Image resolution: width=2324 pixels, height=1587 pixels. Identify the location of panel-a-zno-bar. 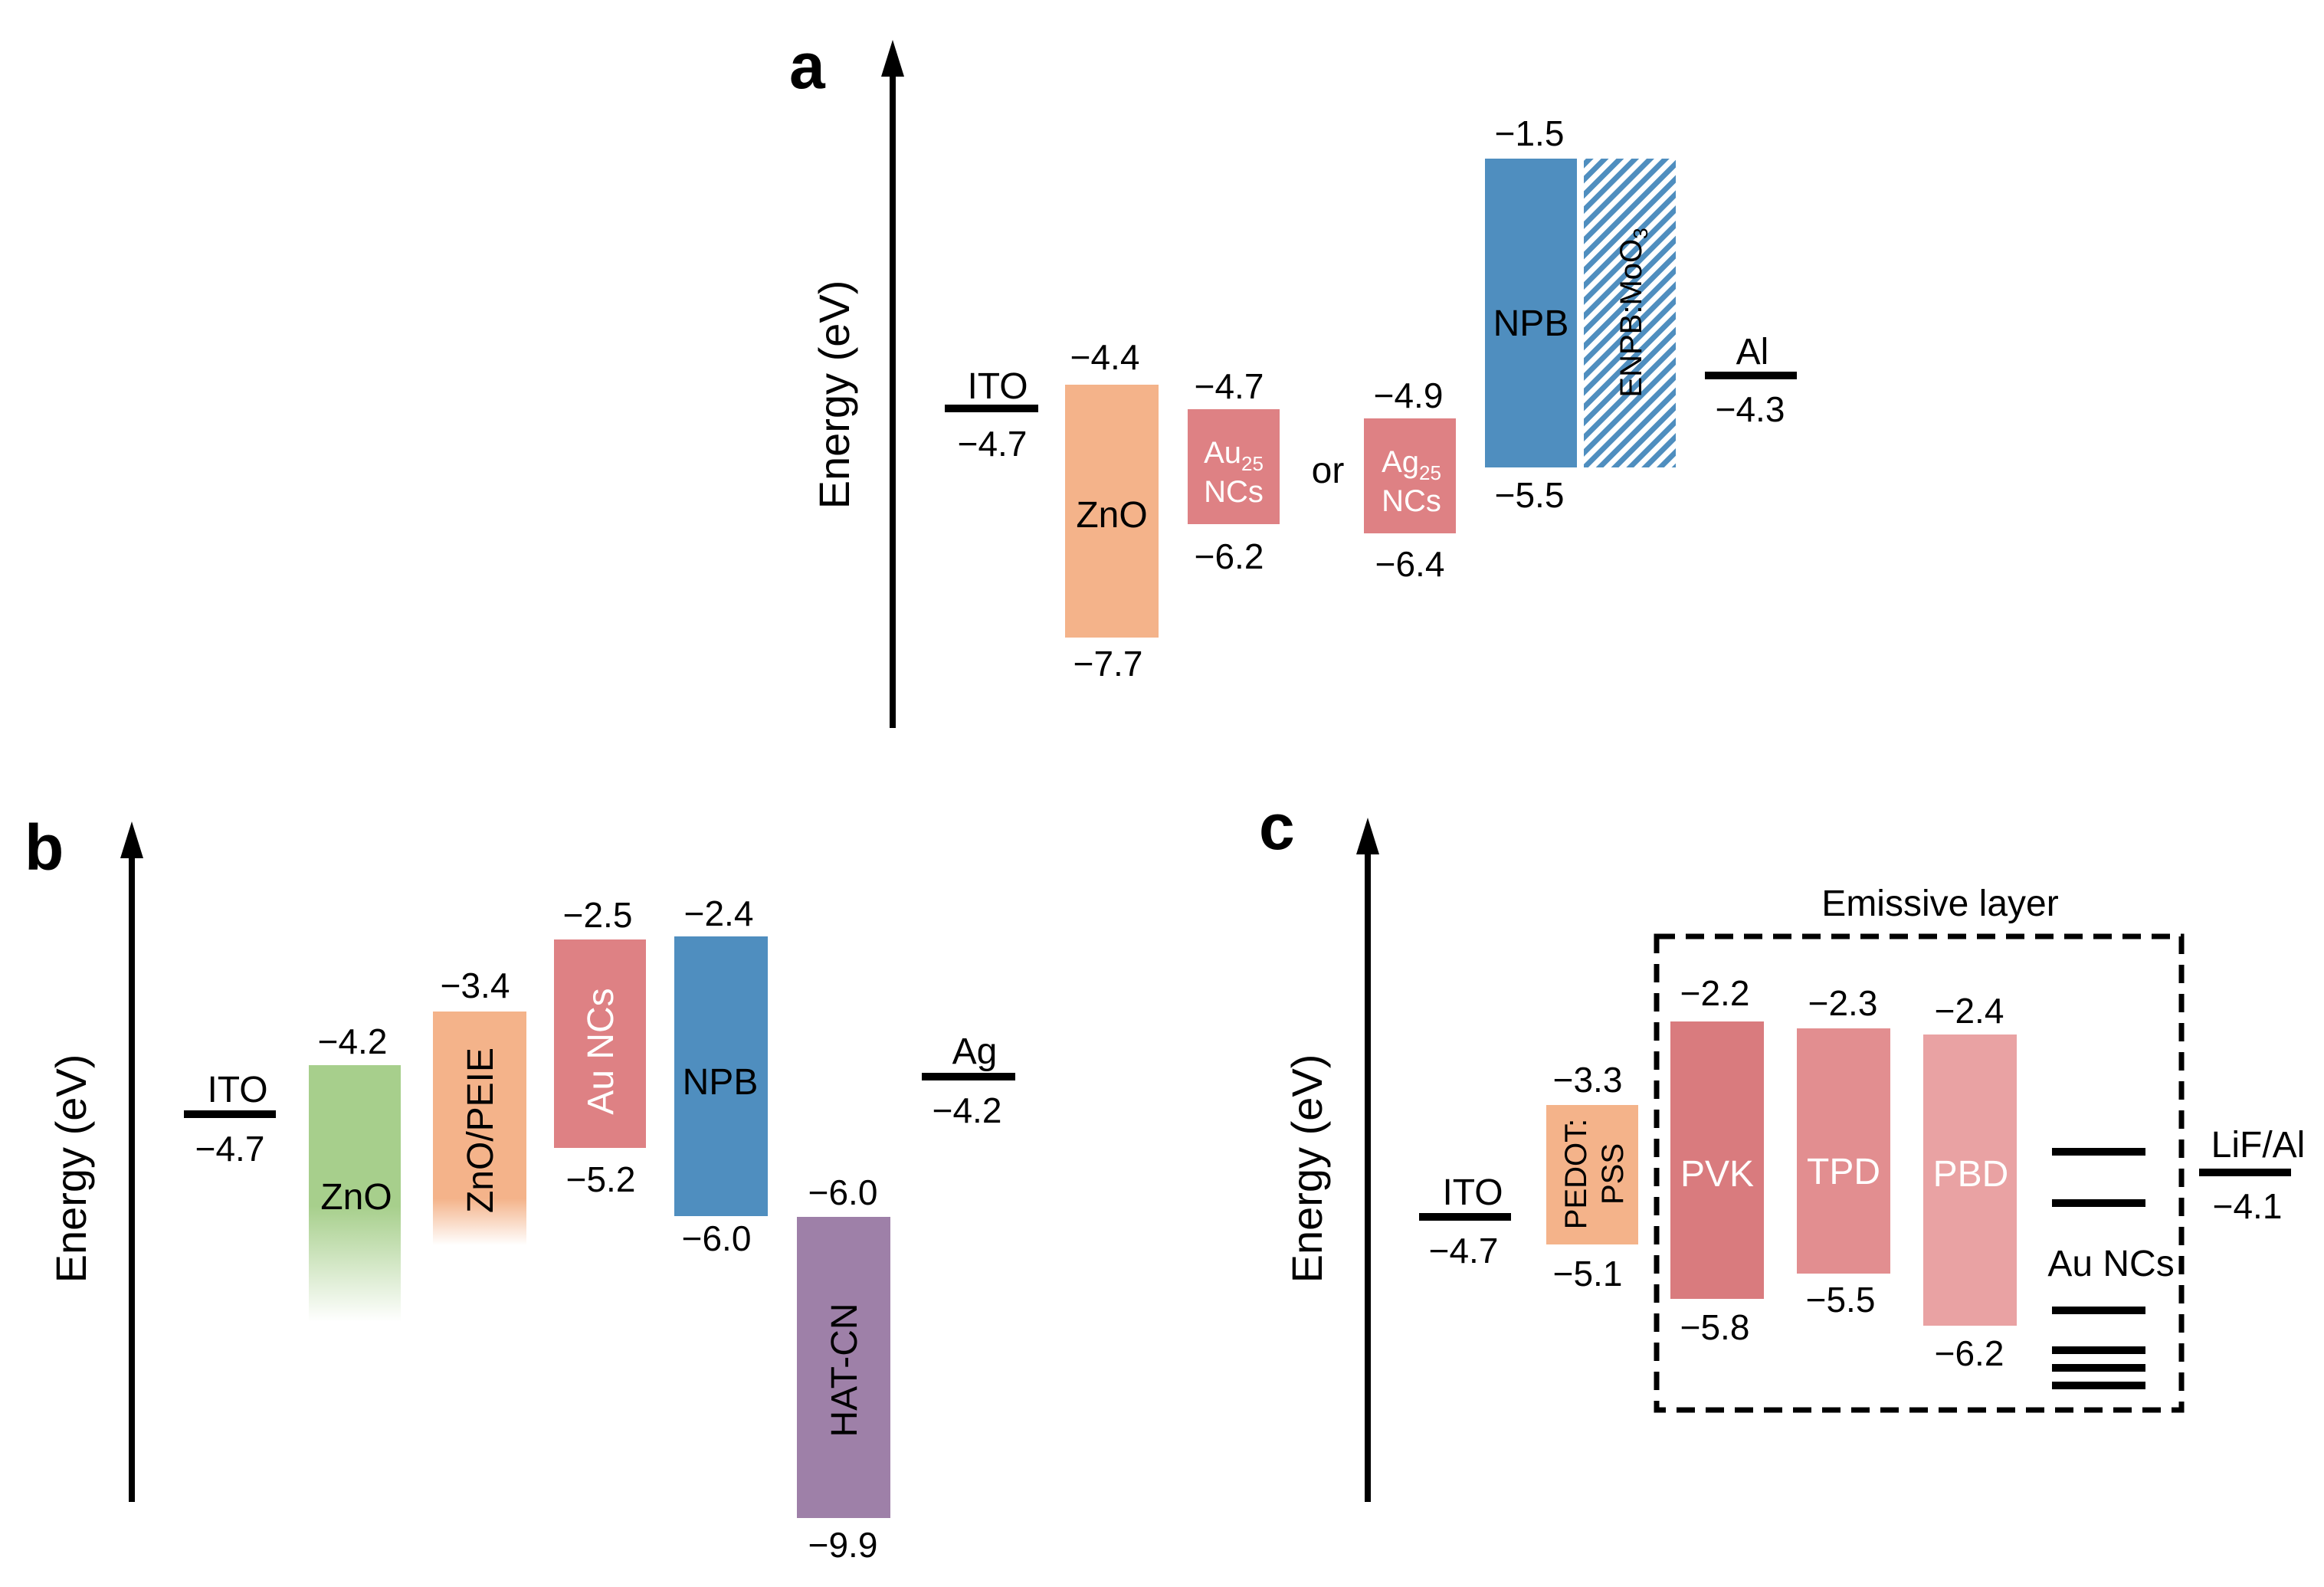
(1112, 512).